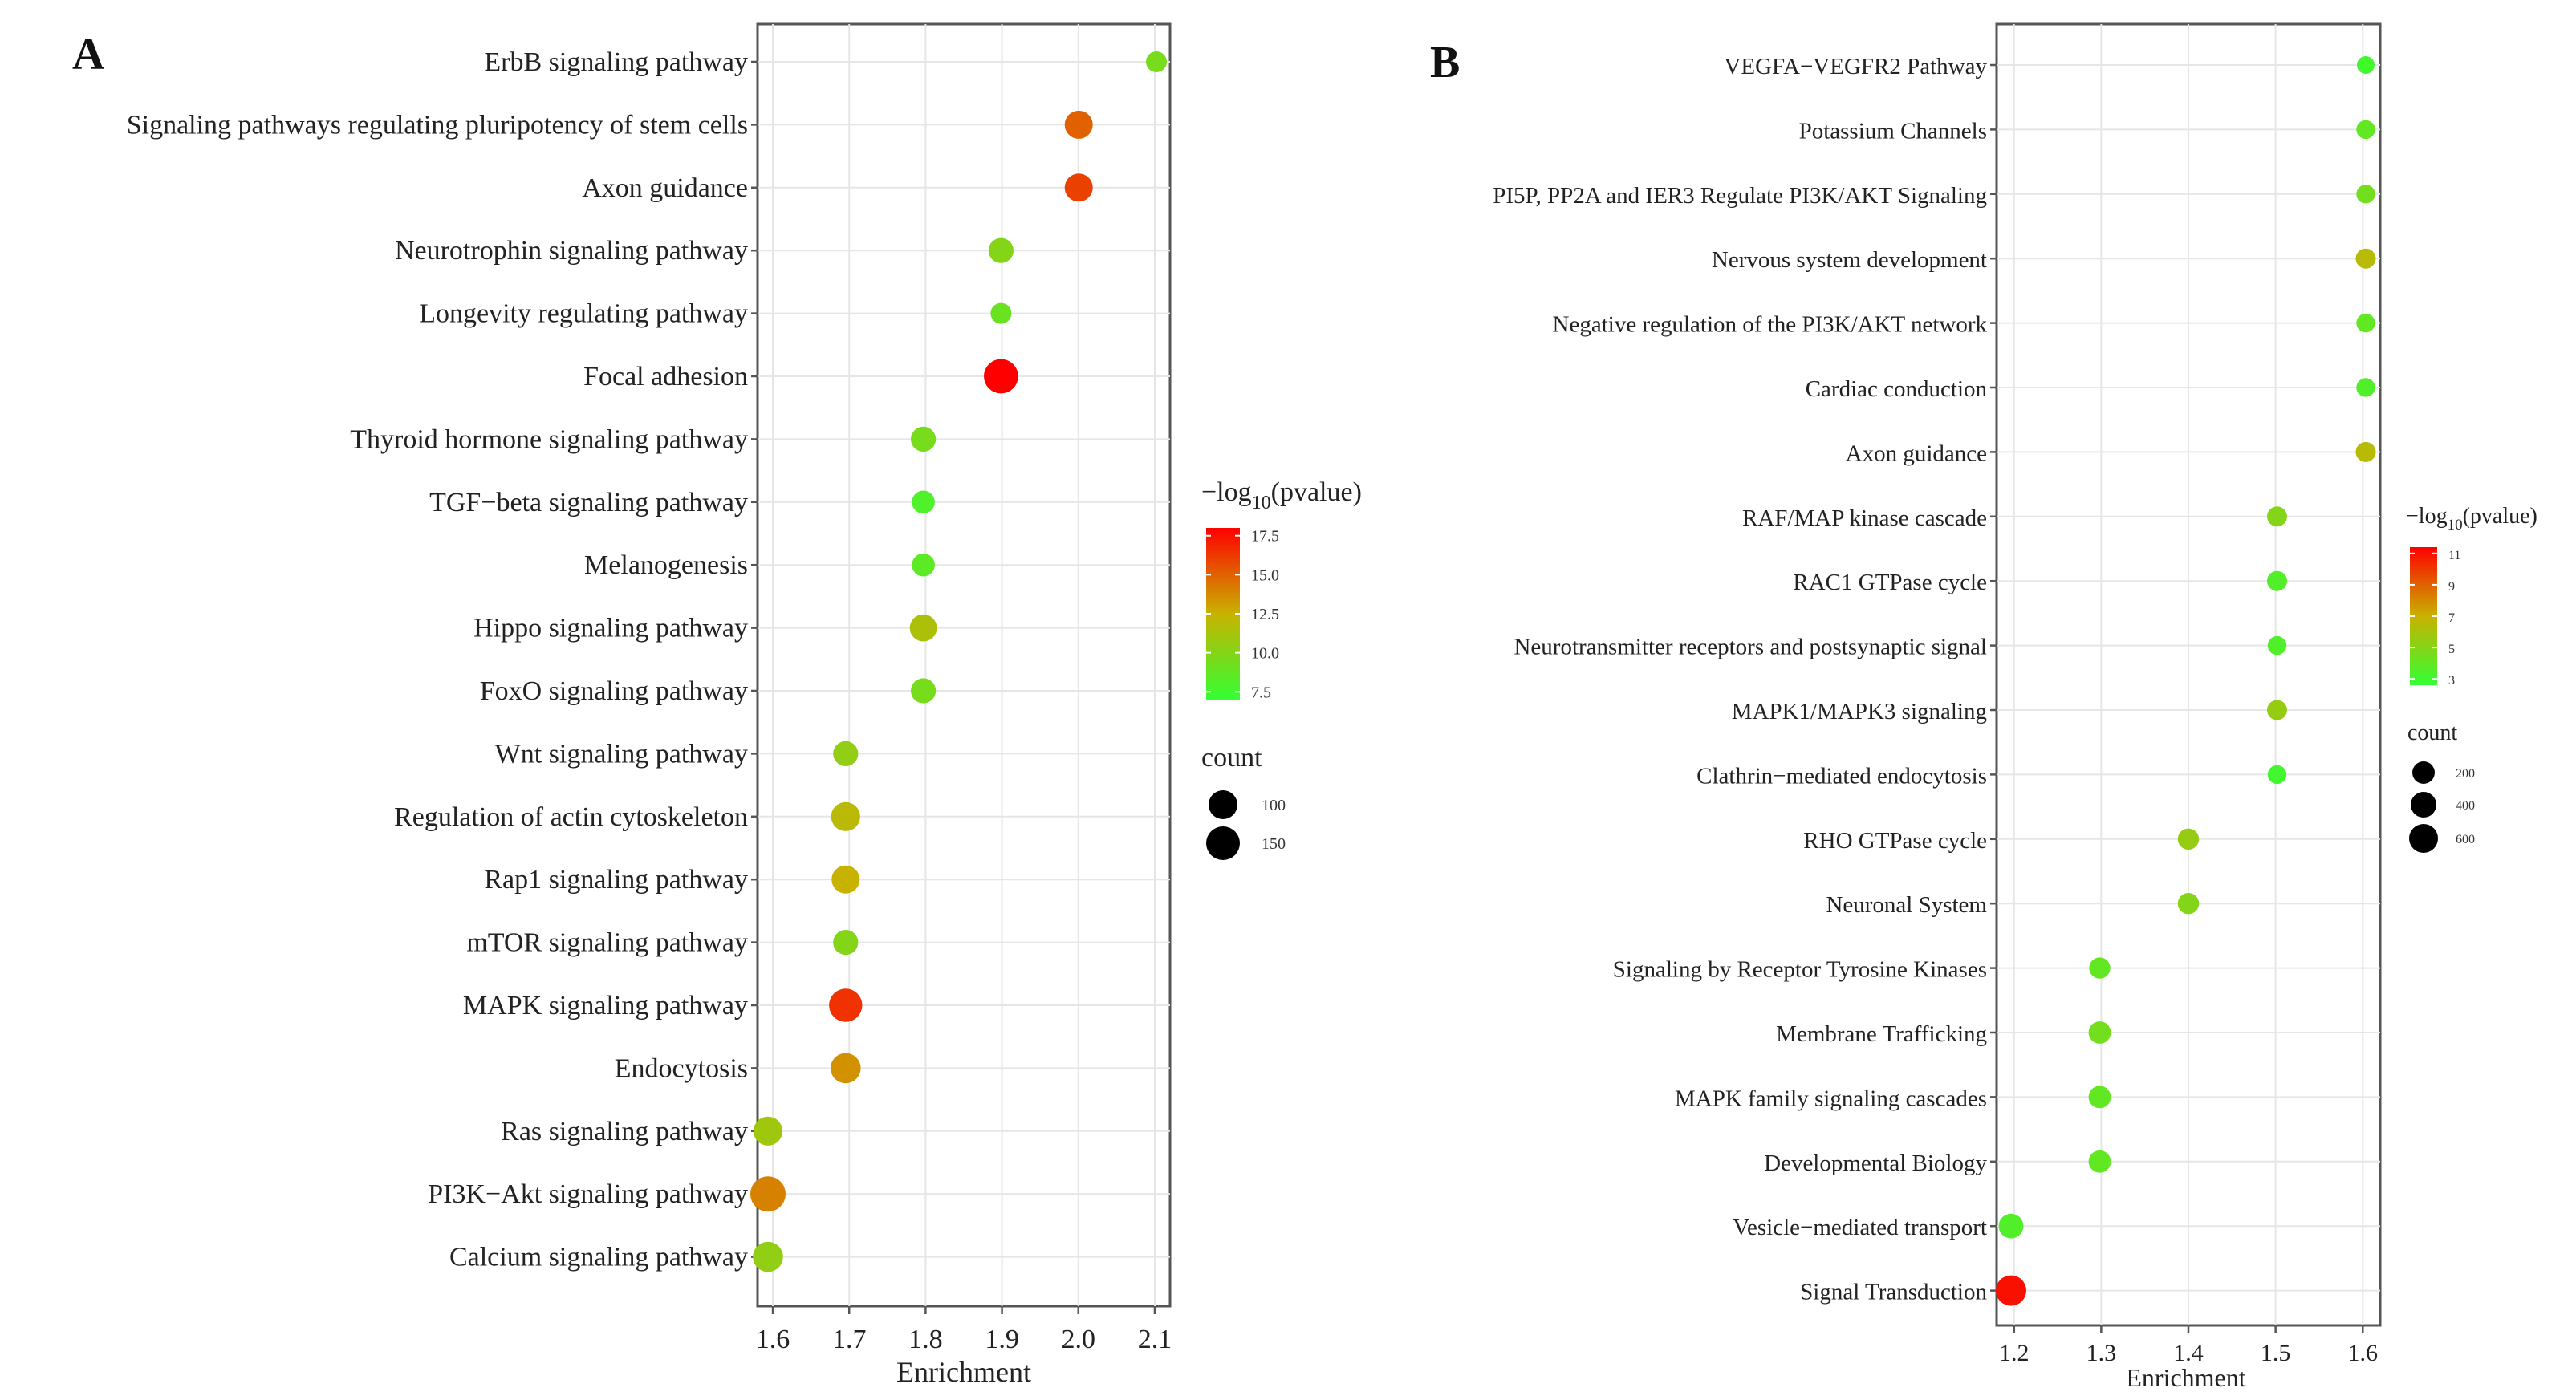 This screenshot has width=2576, height=1400. I want to click on panel-b-category-label: VEGFA−VEGFR2 Pathway, so click(1855, 66).